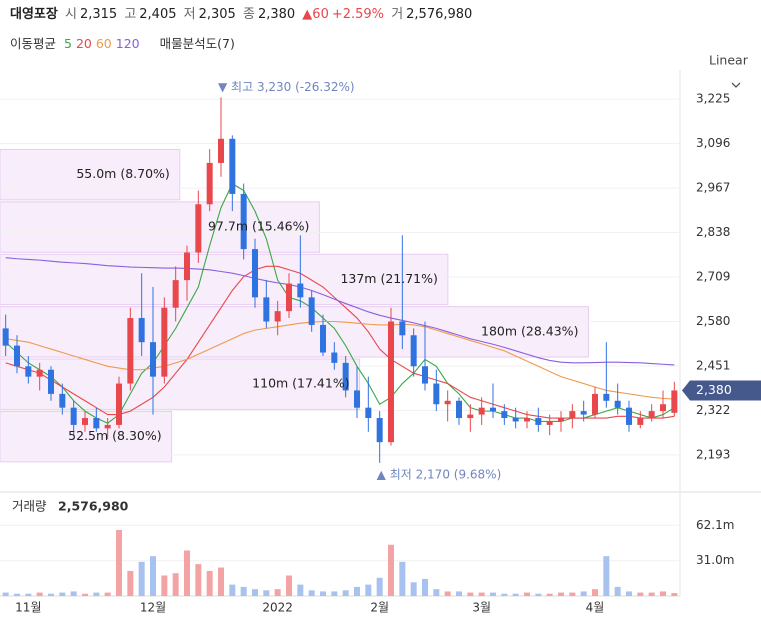 The height and width of the screenshot is (624, 761). I want to click on volume-title: 거래량, so click(29, 506).